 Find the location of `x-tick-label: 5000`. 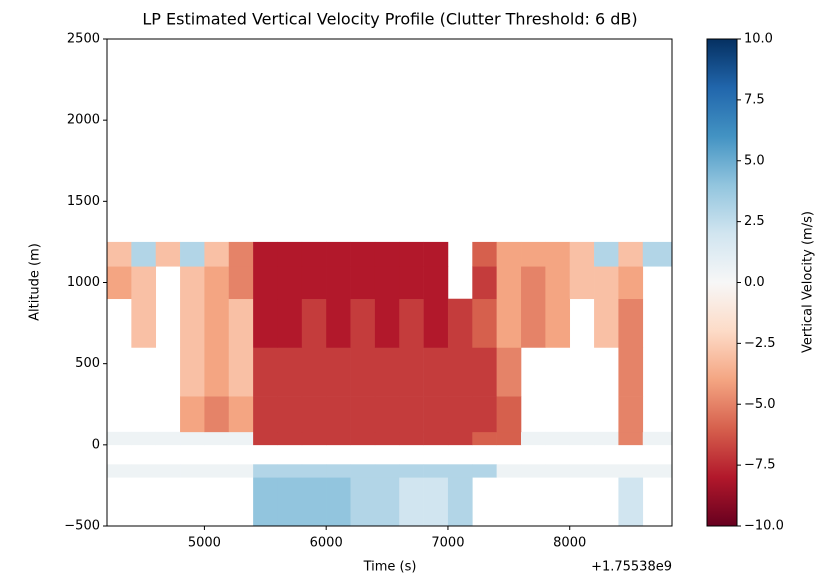

x-tick-label: 5000 is located at coordinates (204, 543).